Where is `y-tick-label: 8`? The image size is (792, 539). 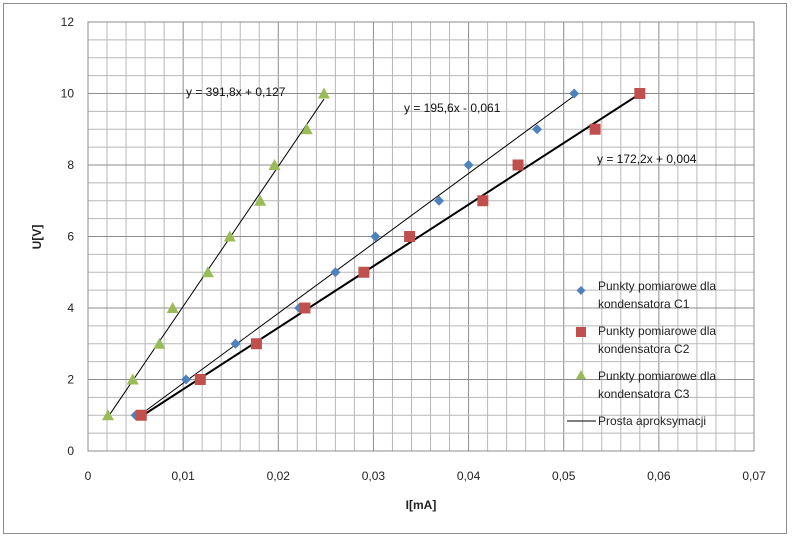
y-tick-label: 8 is located at coordinates (70, 165).